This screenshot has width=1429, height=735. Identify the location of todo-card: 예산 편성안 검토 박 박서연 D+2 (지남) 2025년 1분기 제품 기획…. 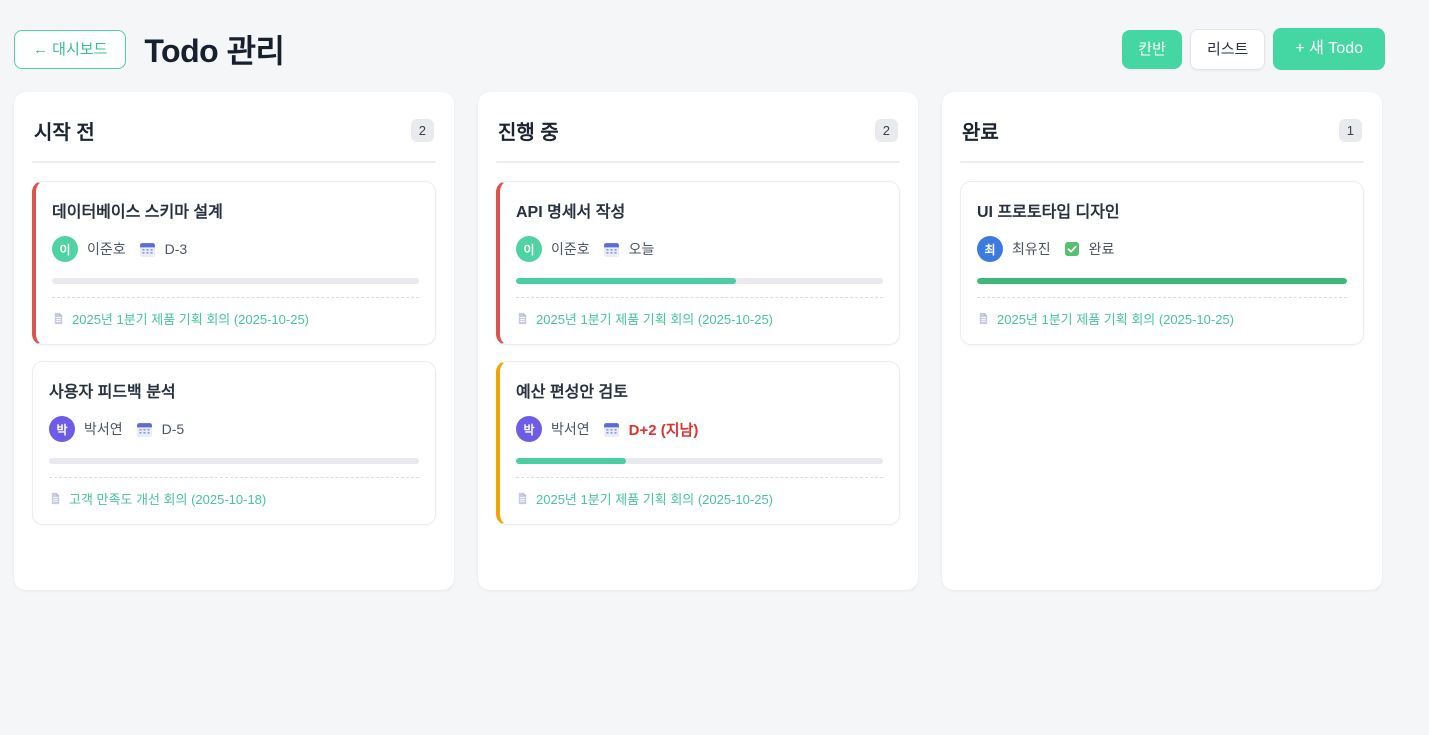
(698, 443).